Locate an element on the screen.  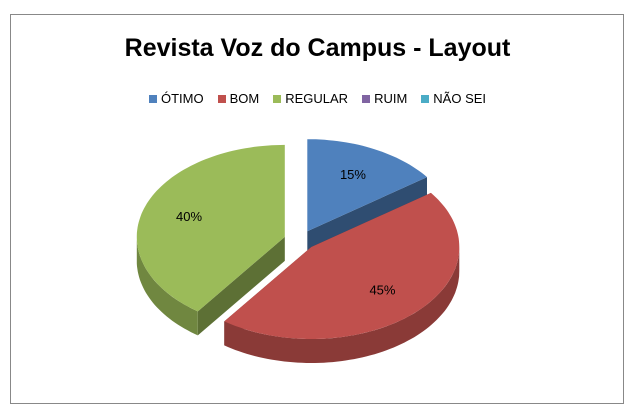
legend: ÓTIMO BOM REGULAR RUIM NÃO SEI is located at coordinates (317, 98).